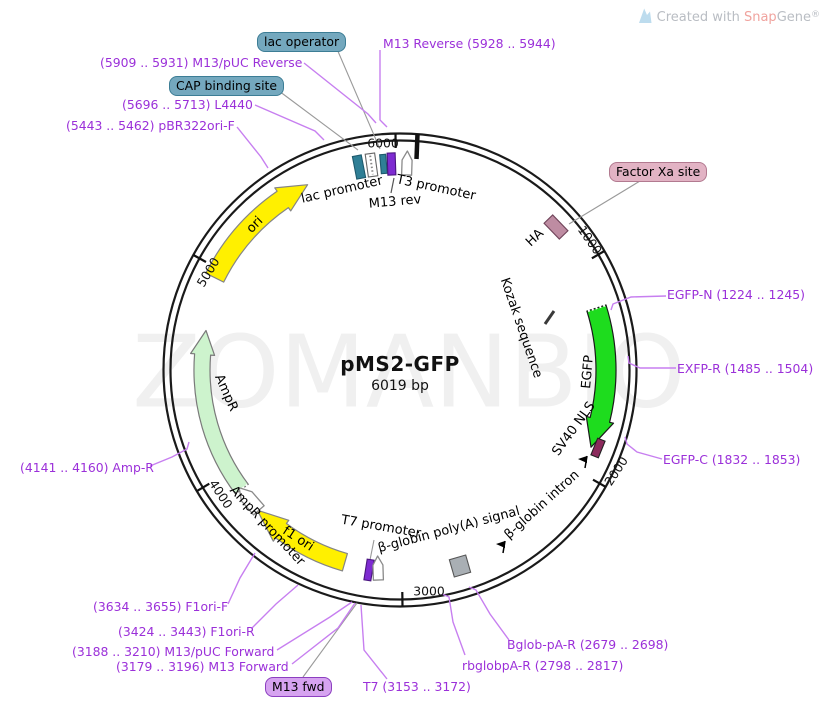 The width and height of the screenshot is (830, 705). What do you see at coordinates (598, 448) in the screenshot?
I see `sv40-nls-feature` at bounding box center [598, 448].